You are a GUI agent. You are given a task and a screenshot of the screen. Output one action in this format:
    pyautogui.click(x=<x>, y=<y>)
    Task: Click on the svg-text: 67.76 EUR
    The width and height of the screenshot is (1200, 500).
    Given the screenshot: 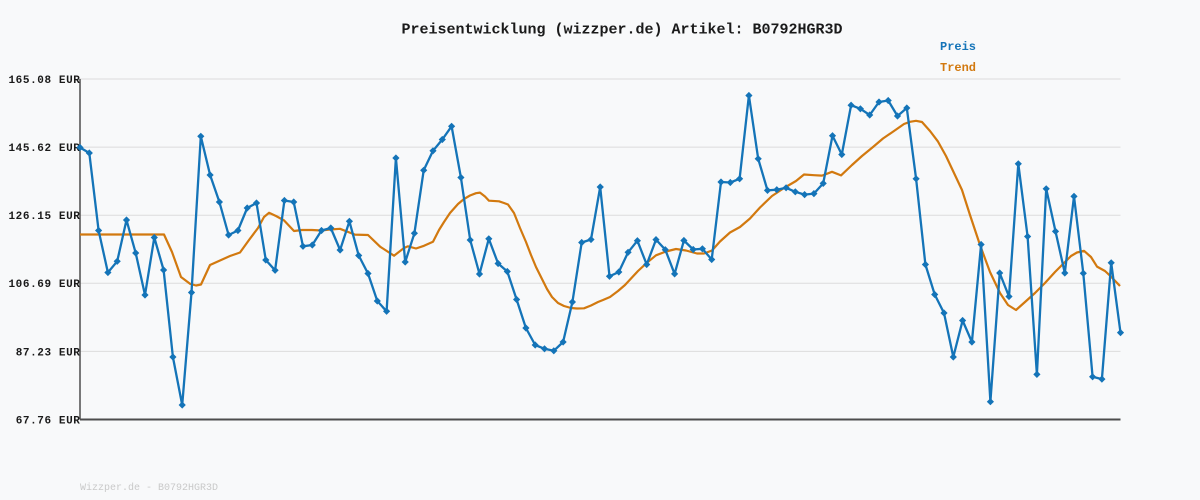 What is the action you would take?
    pyautogui.click(x=48, y=421)
    